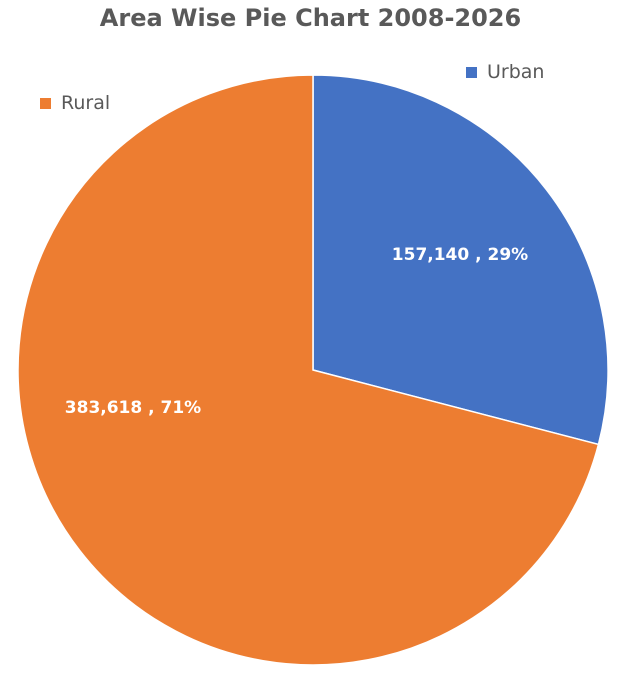 This screenshot has height=675, width=621. Describe the element at coordinates (516, 72) in the screenshot. I see `legend-label-urban: Urban` at that location.